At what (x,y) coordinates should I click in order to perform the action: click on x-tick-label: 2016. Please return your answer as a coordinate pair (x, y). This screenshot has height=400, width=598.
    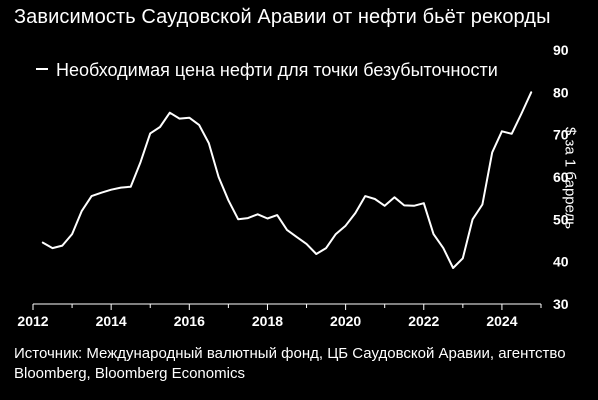
    Looking at the image, I should click on (189, 321).